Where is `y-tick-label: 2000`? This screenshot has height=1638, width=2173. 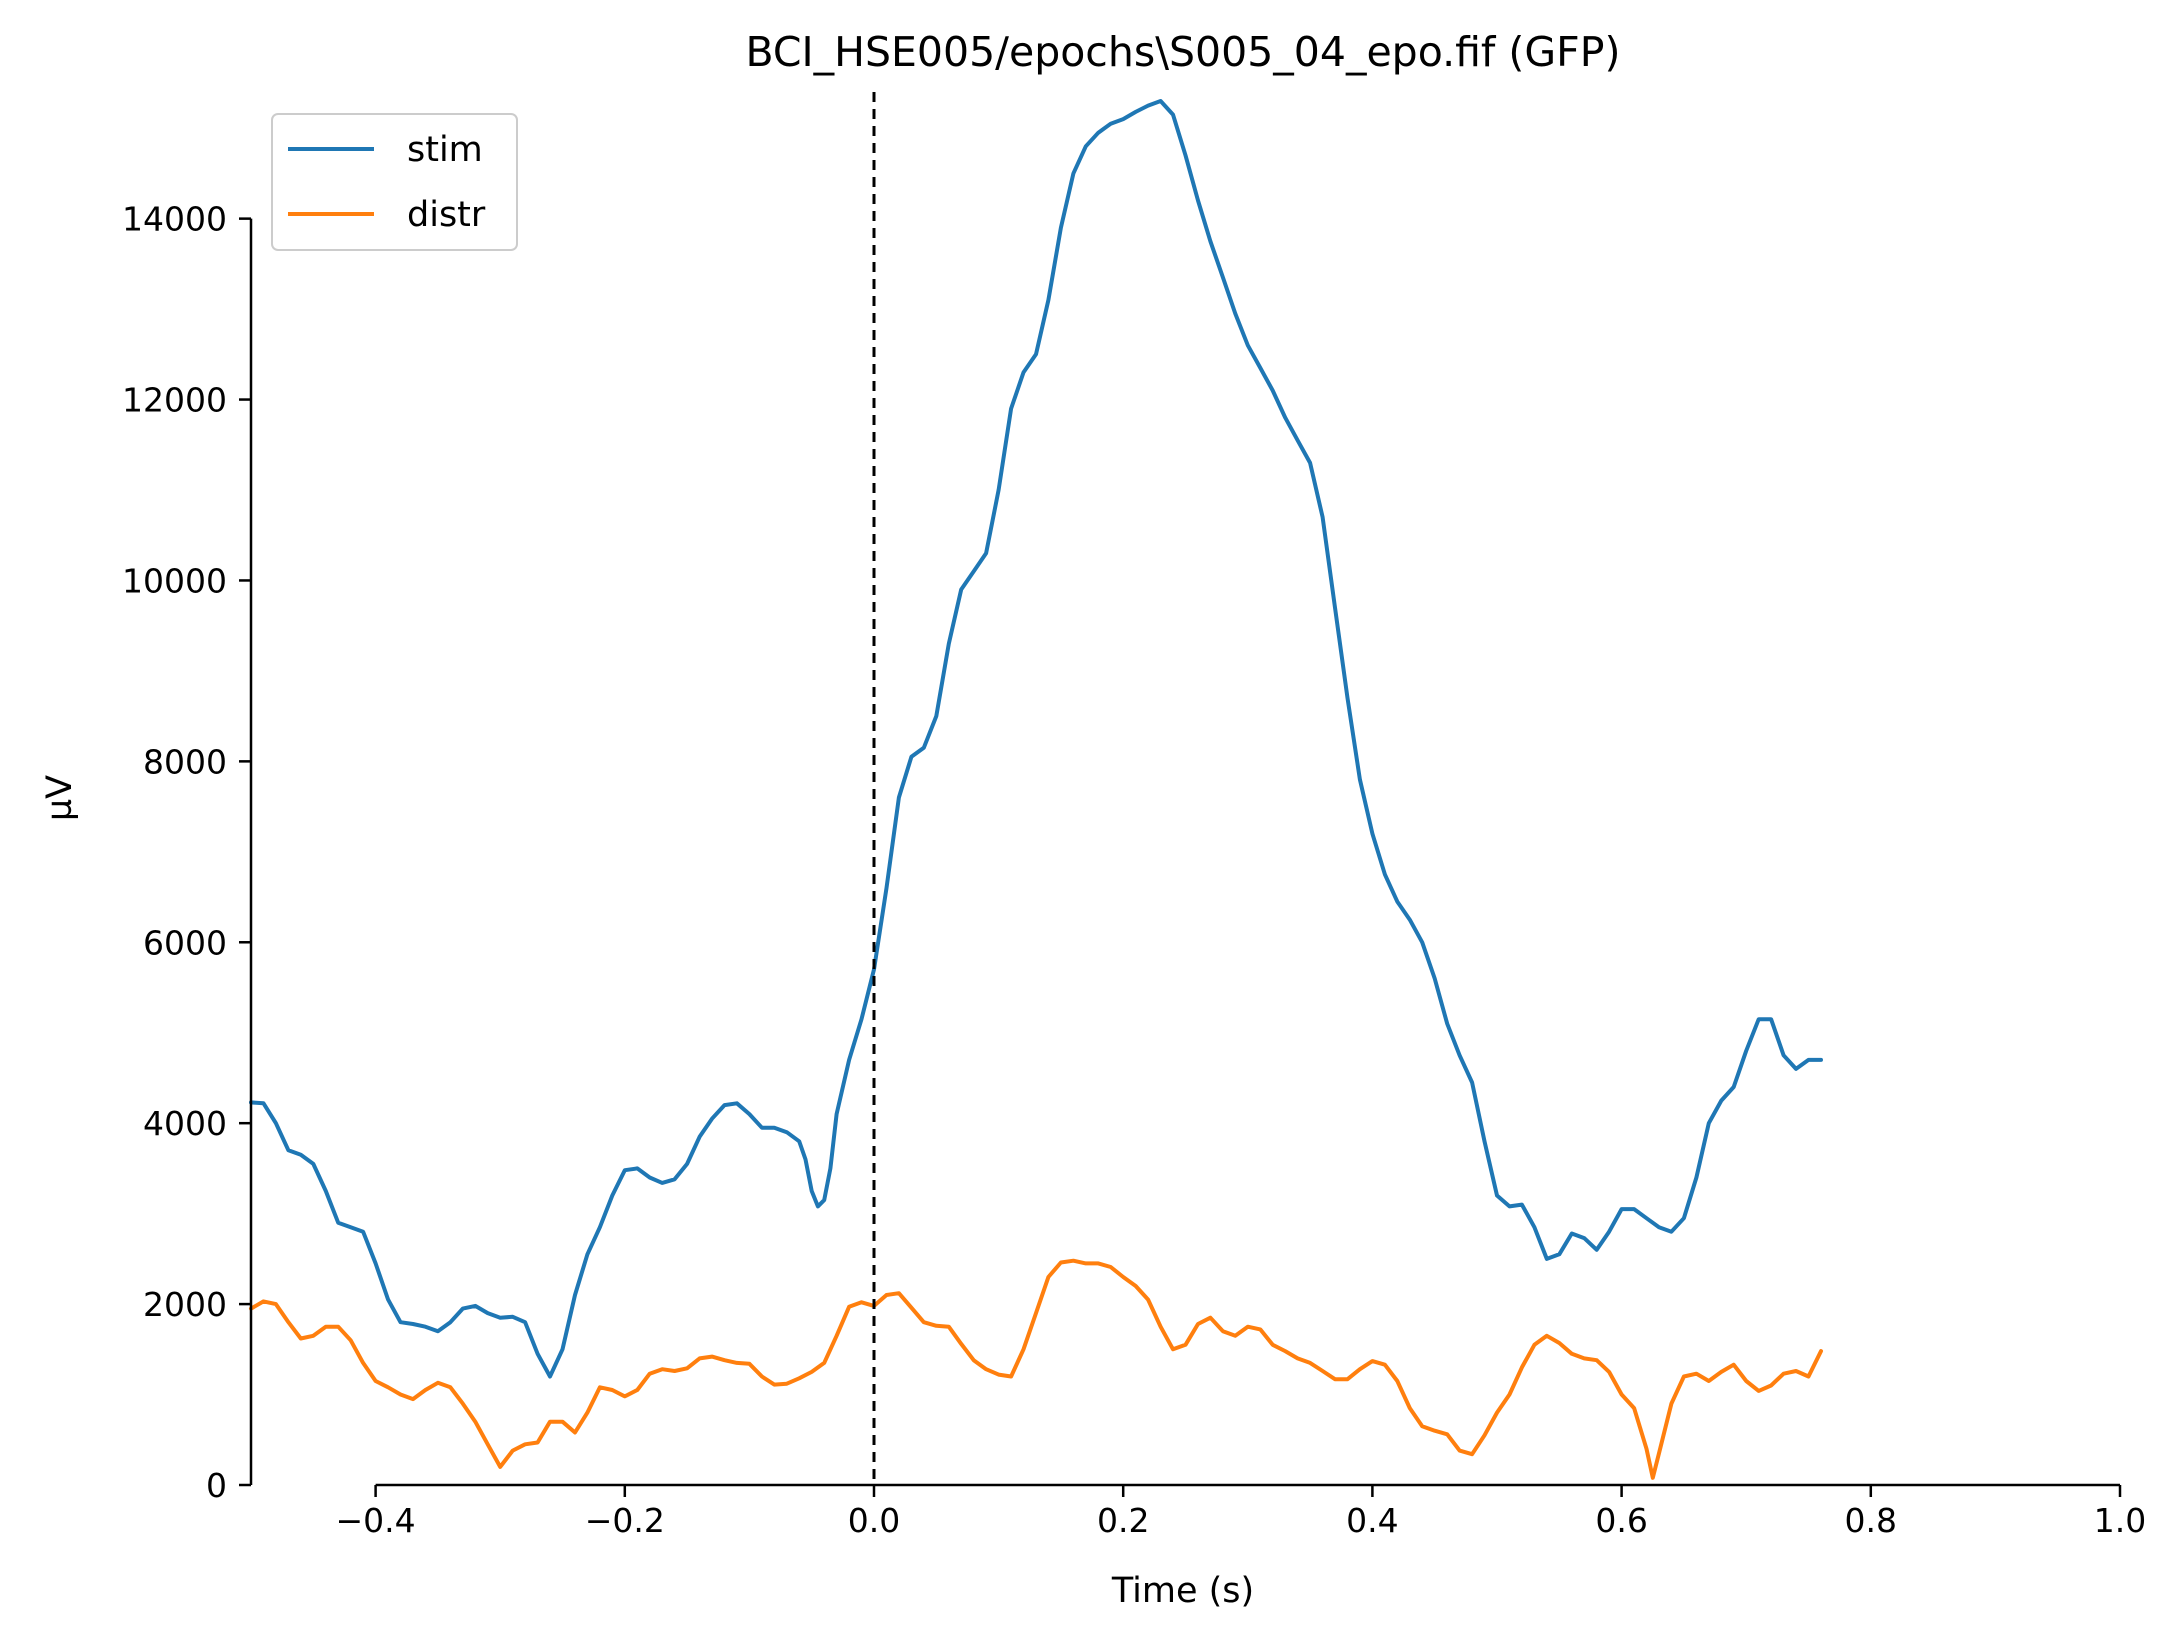 y-tick-label: 2000 is located at coordinates (185, 1304).